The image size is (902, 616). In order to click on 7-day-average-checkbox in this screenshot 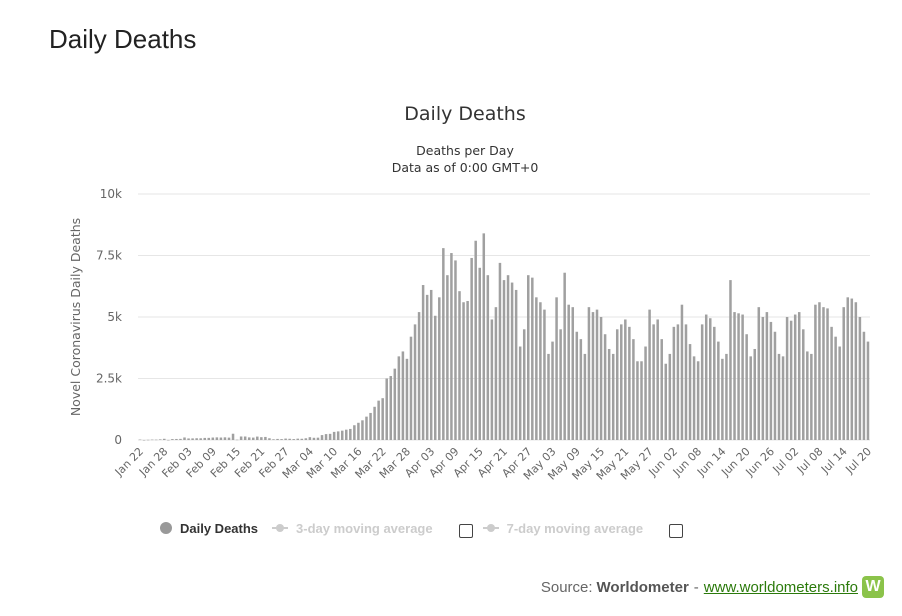, I will do `click(676, 531)`.